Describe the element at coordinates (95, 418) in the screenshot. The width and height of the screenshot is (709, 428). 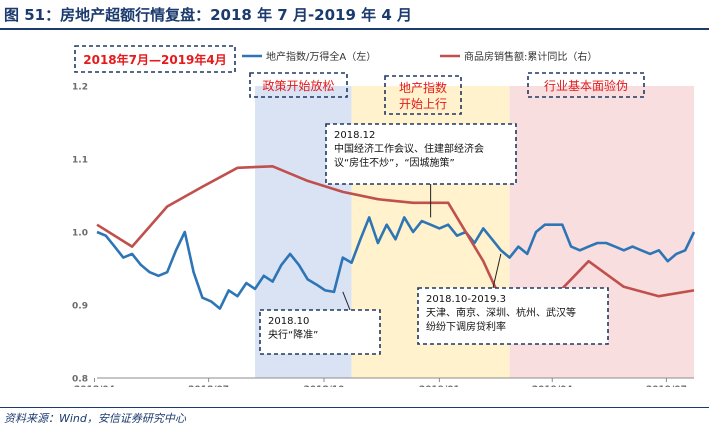
I see `source-note: 资料来源：Wind，安信证券研究中心` at that location.